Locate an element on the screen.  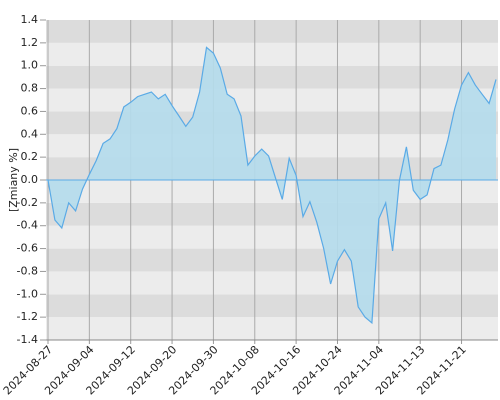
y-tick-label: -1.0 is located at coordinates (27, 293).